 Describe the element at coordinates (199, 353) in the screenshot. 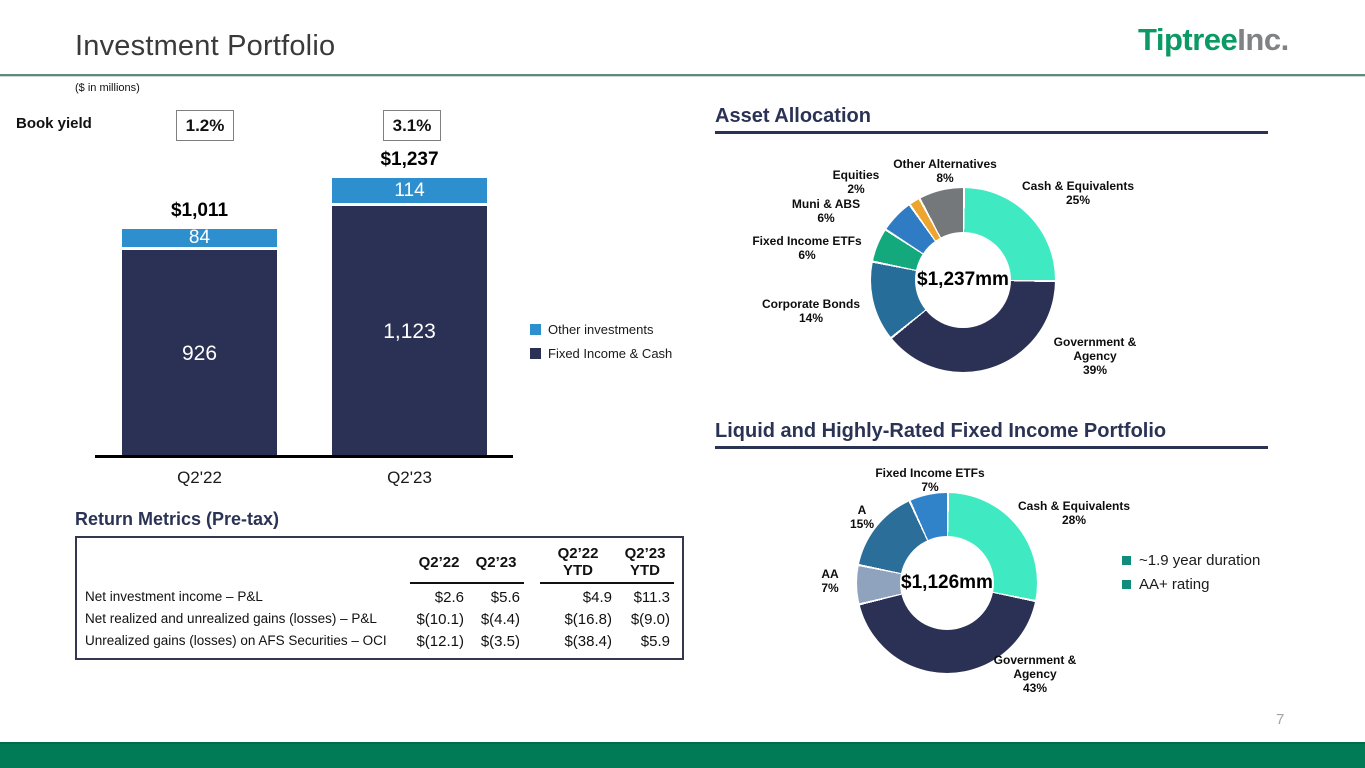

I see `bar-segment-fixed: 926` at that location.